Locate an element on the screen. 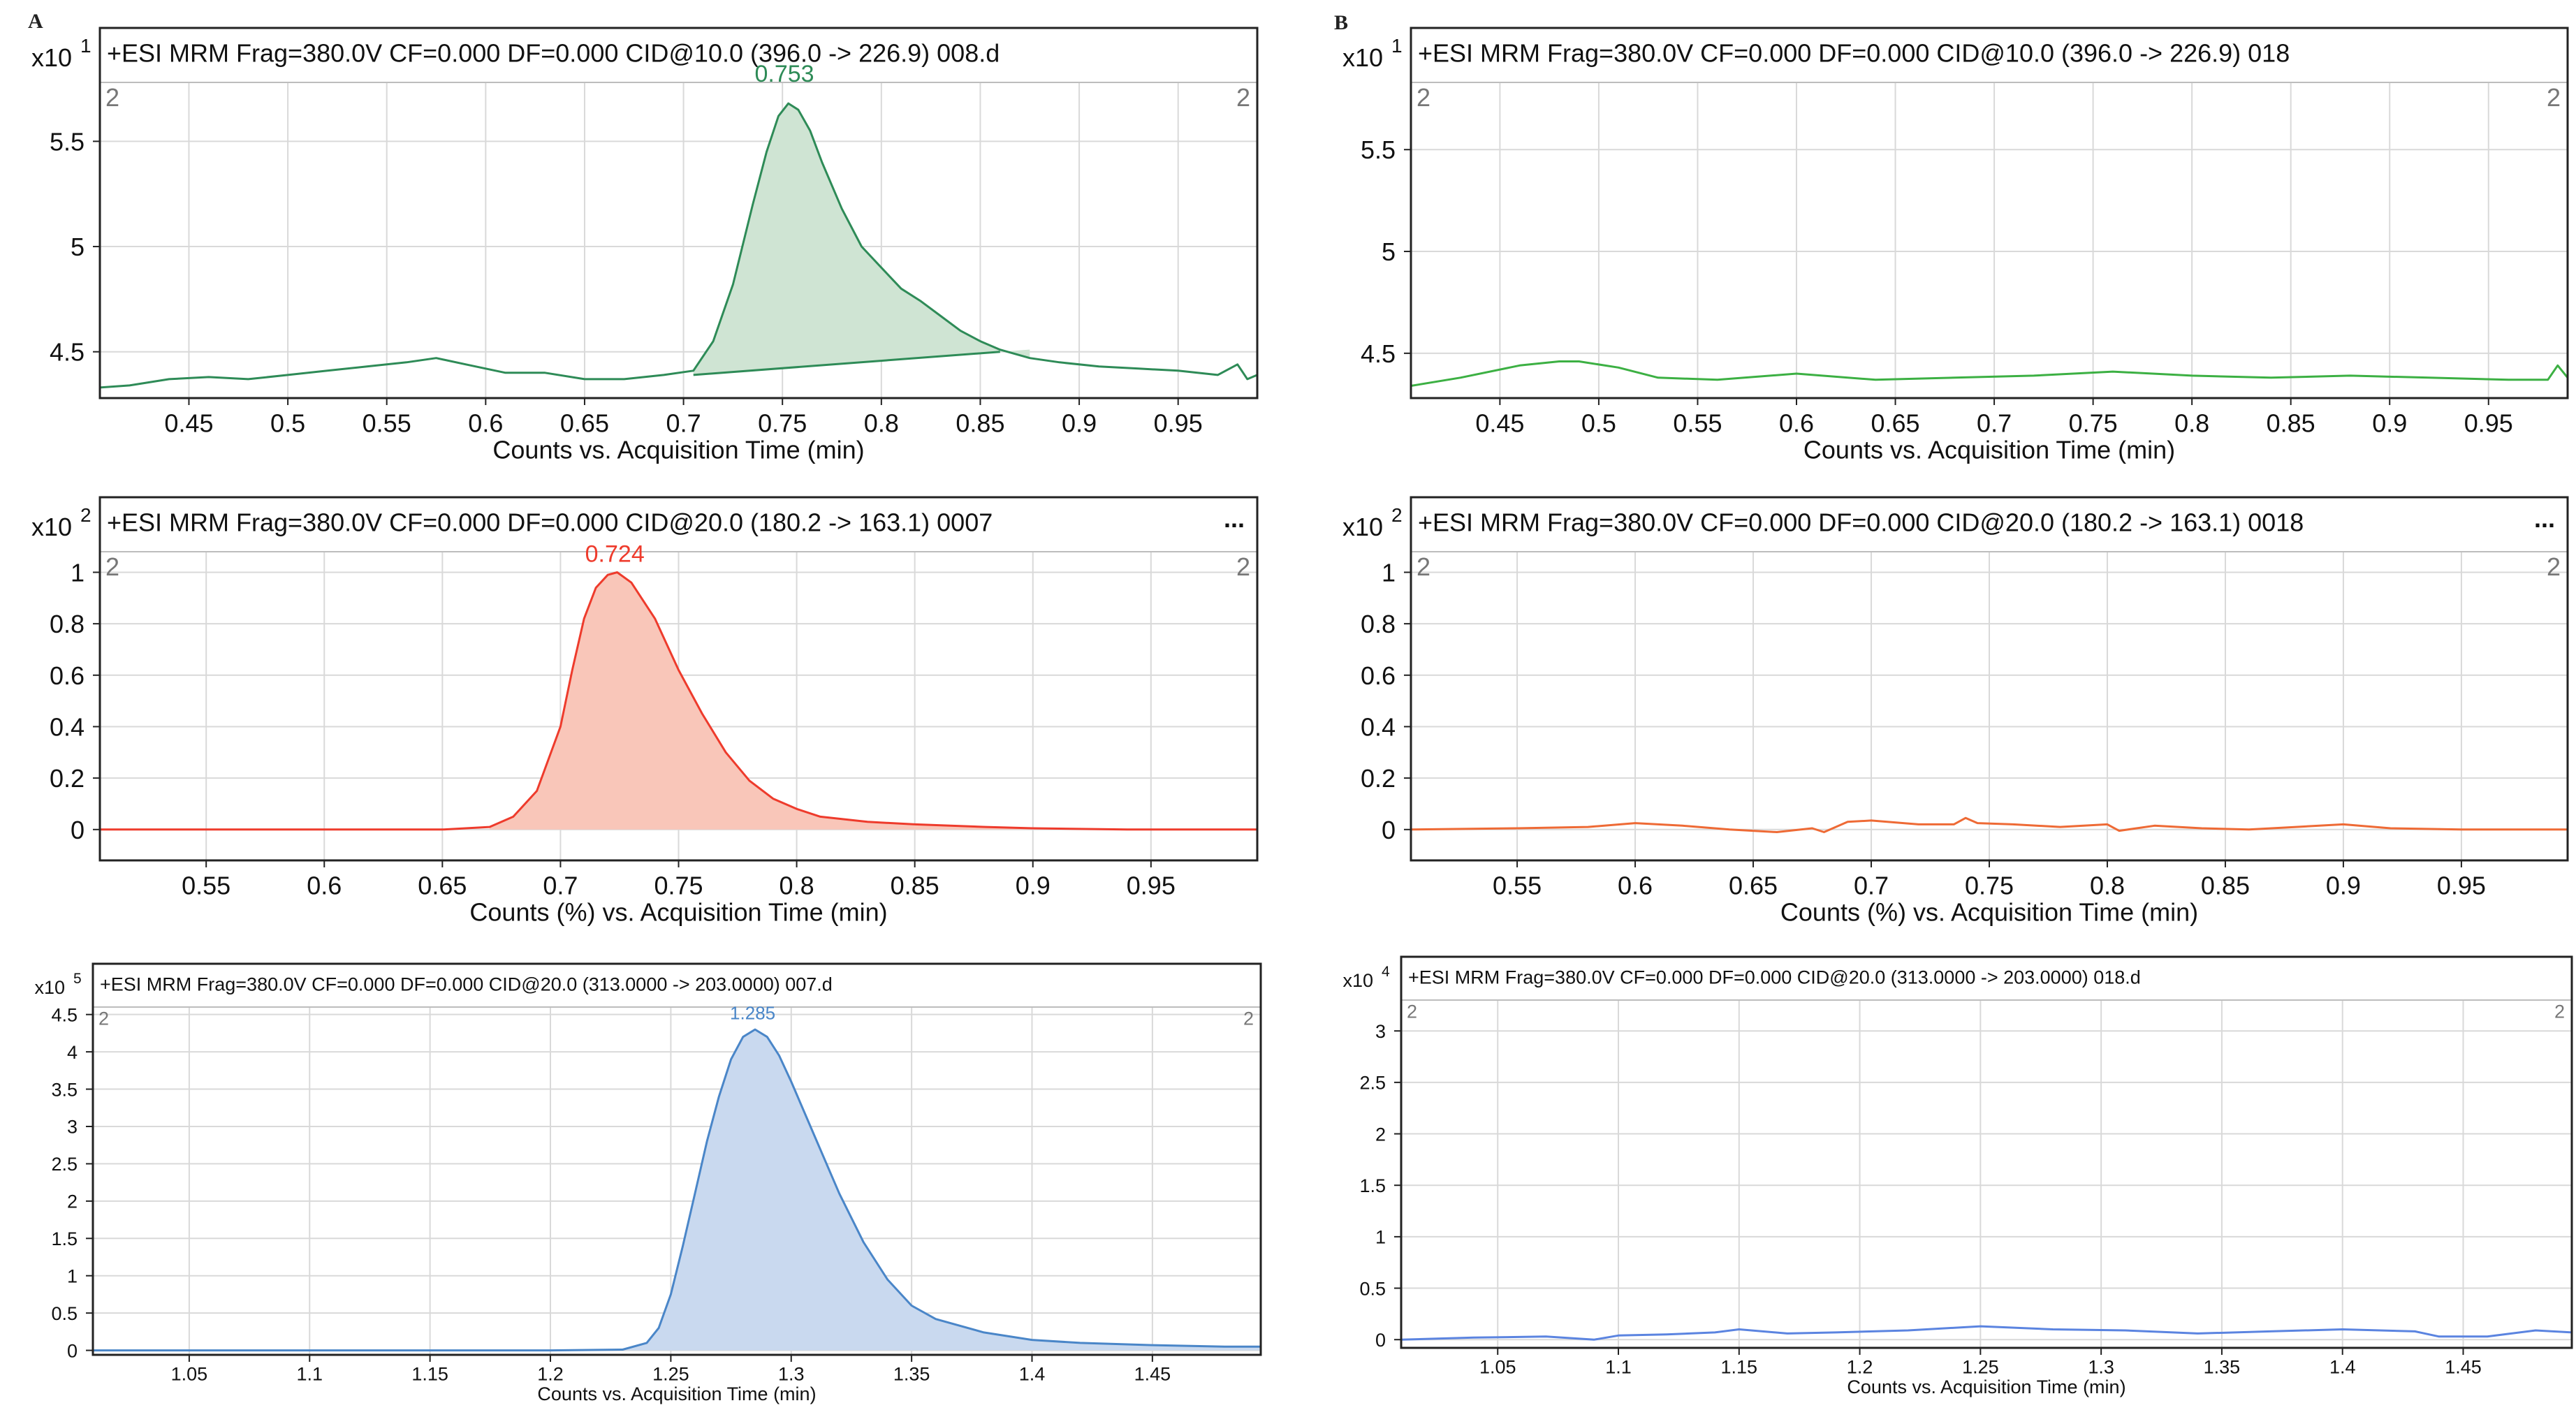 The height and width of the screenshot is (1417, 2576). panel-label-b: B is located at coordinates (1341, 22).